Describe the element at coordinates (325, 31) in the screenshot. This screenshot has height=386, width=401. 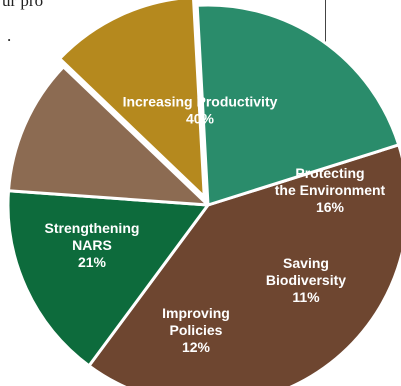
I see `column-divider` at that location.